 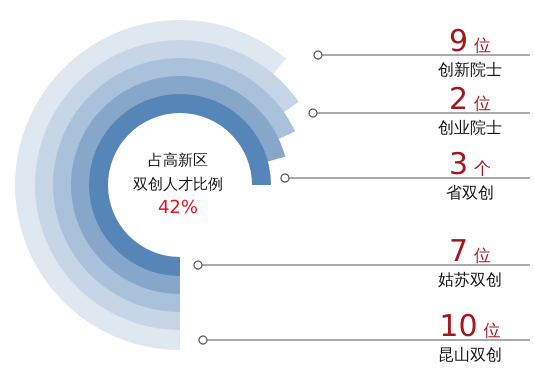 I want to click on data-label: 3 个, so click(x=470, y=164).